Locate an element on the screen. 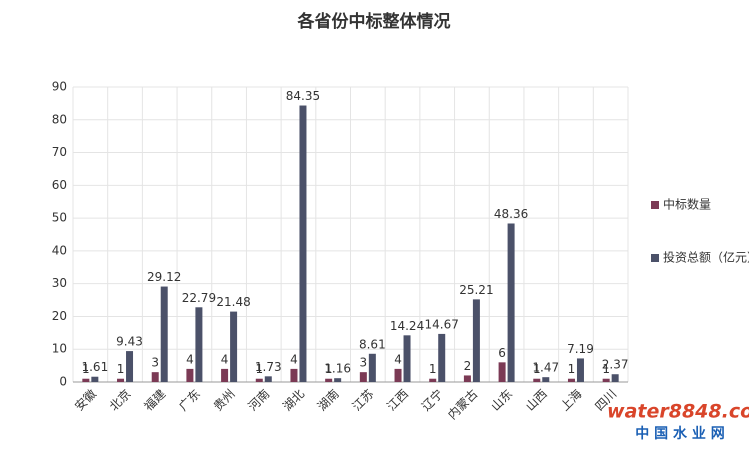 Image resolution: width=749 pixels, height=450 pixels. data-label: 48.36 is located at coordinates (511, 214).